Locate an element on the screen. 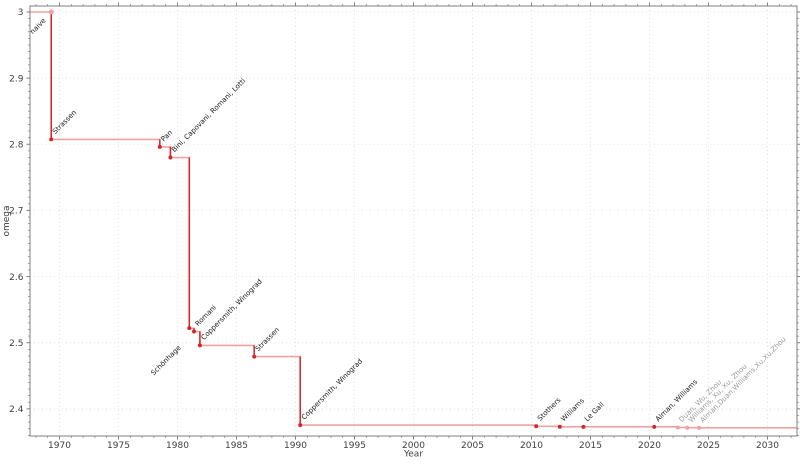 The image size is (800, 464). annotation-label: Le Gall is located at coordinates (594, 412).